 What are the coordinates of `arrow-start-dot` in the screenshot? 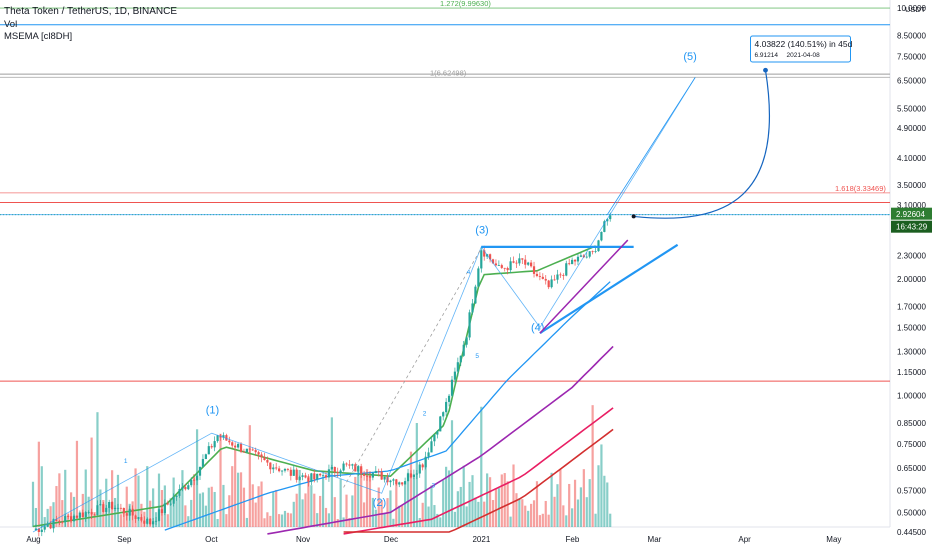 It's located at (633, 216).